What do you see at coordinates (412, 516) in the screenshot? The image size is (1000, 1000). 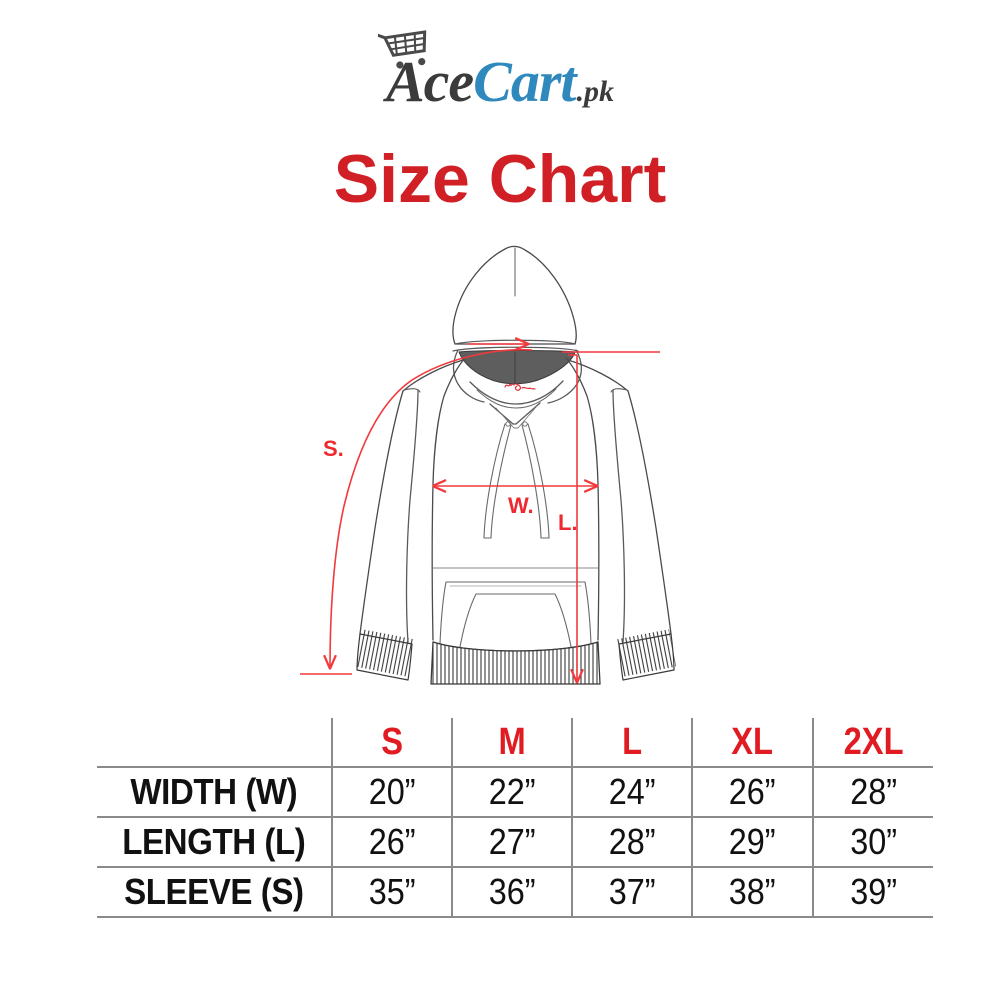 I see `sleeve-left-inner-seam` at bounding box center [412, 516].